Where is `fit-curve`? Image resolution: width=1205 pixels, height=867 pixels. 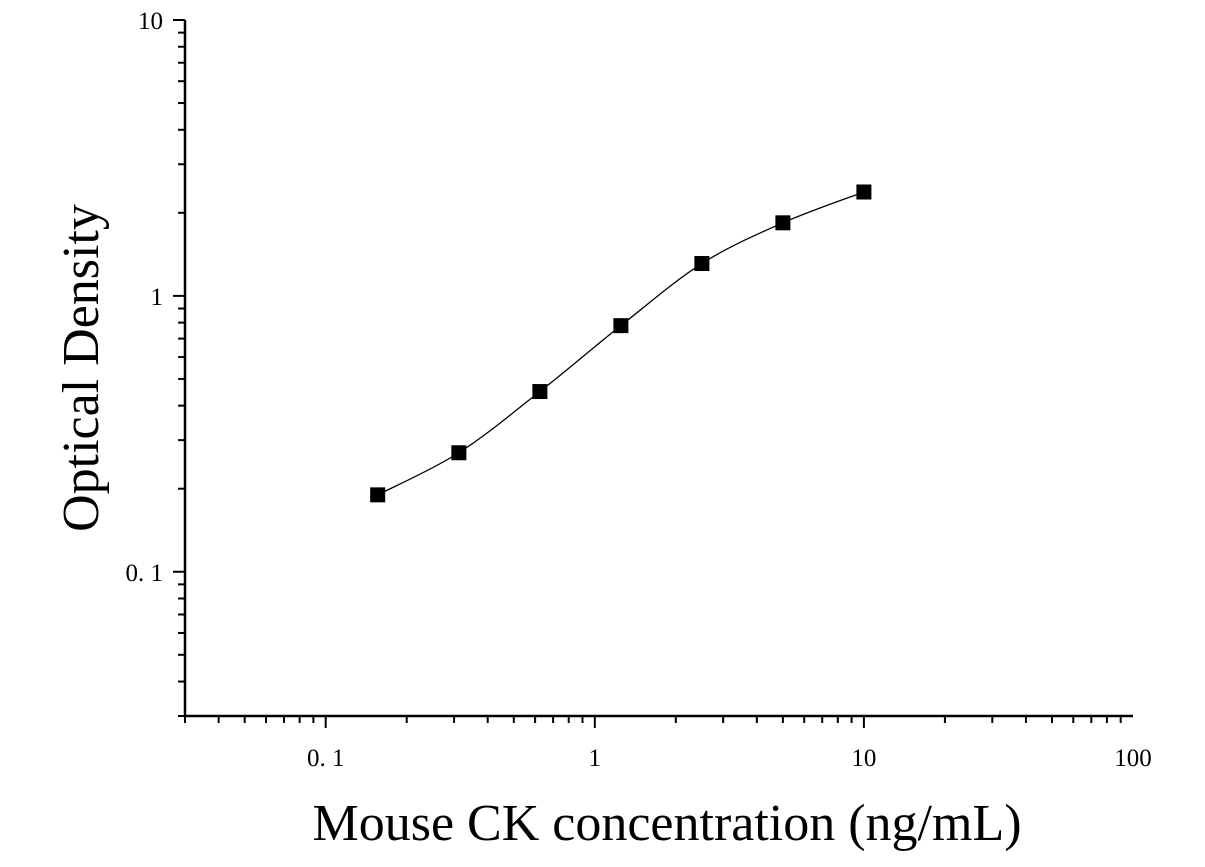 fit-curve is located at coordinates (621, 343).